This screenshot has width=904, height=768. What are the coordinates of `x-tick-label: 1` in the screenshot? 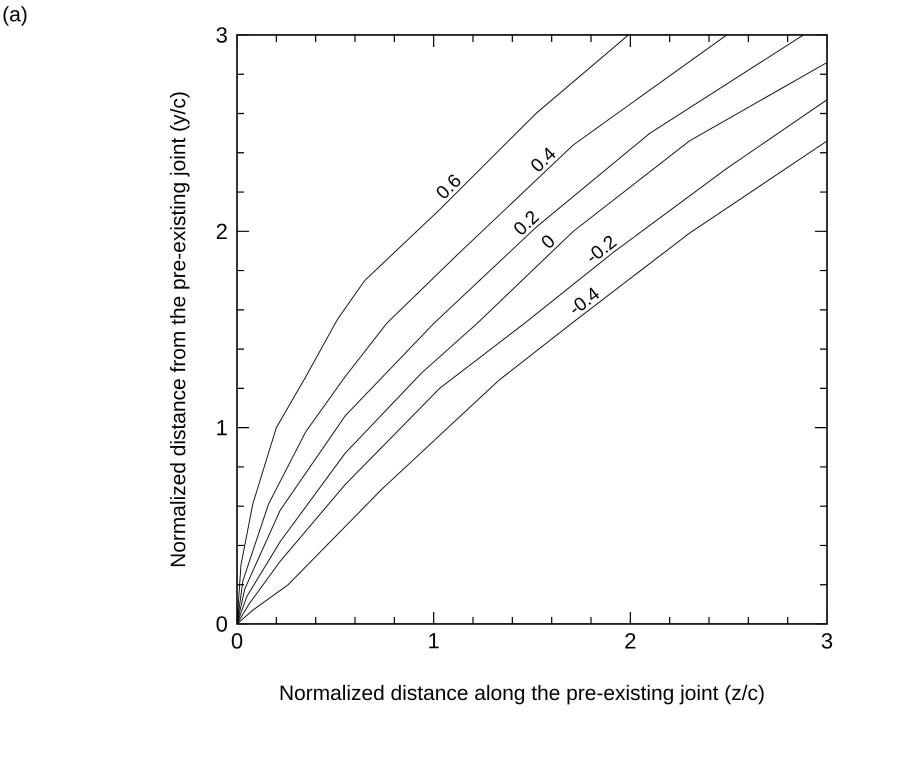 It's located at (434, 640).